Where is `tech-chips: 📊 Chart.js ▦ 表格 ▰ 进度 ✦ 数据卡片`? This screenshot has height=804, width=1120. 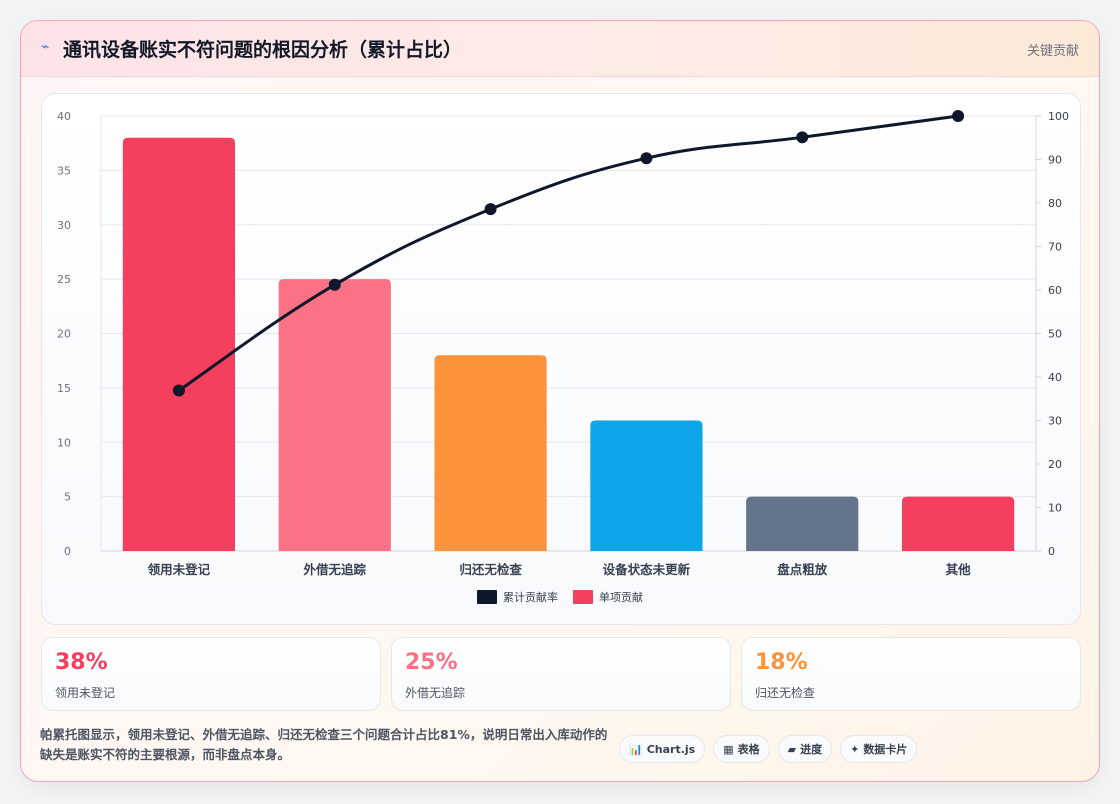
tech-chips: 📊 Chart.js ▦ 表格 ▰ 进度 ✦ 数据卡片 is located at coordinates (768, 749).